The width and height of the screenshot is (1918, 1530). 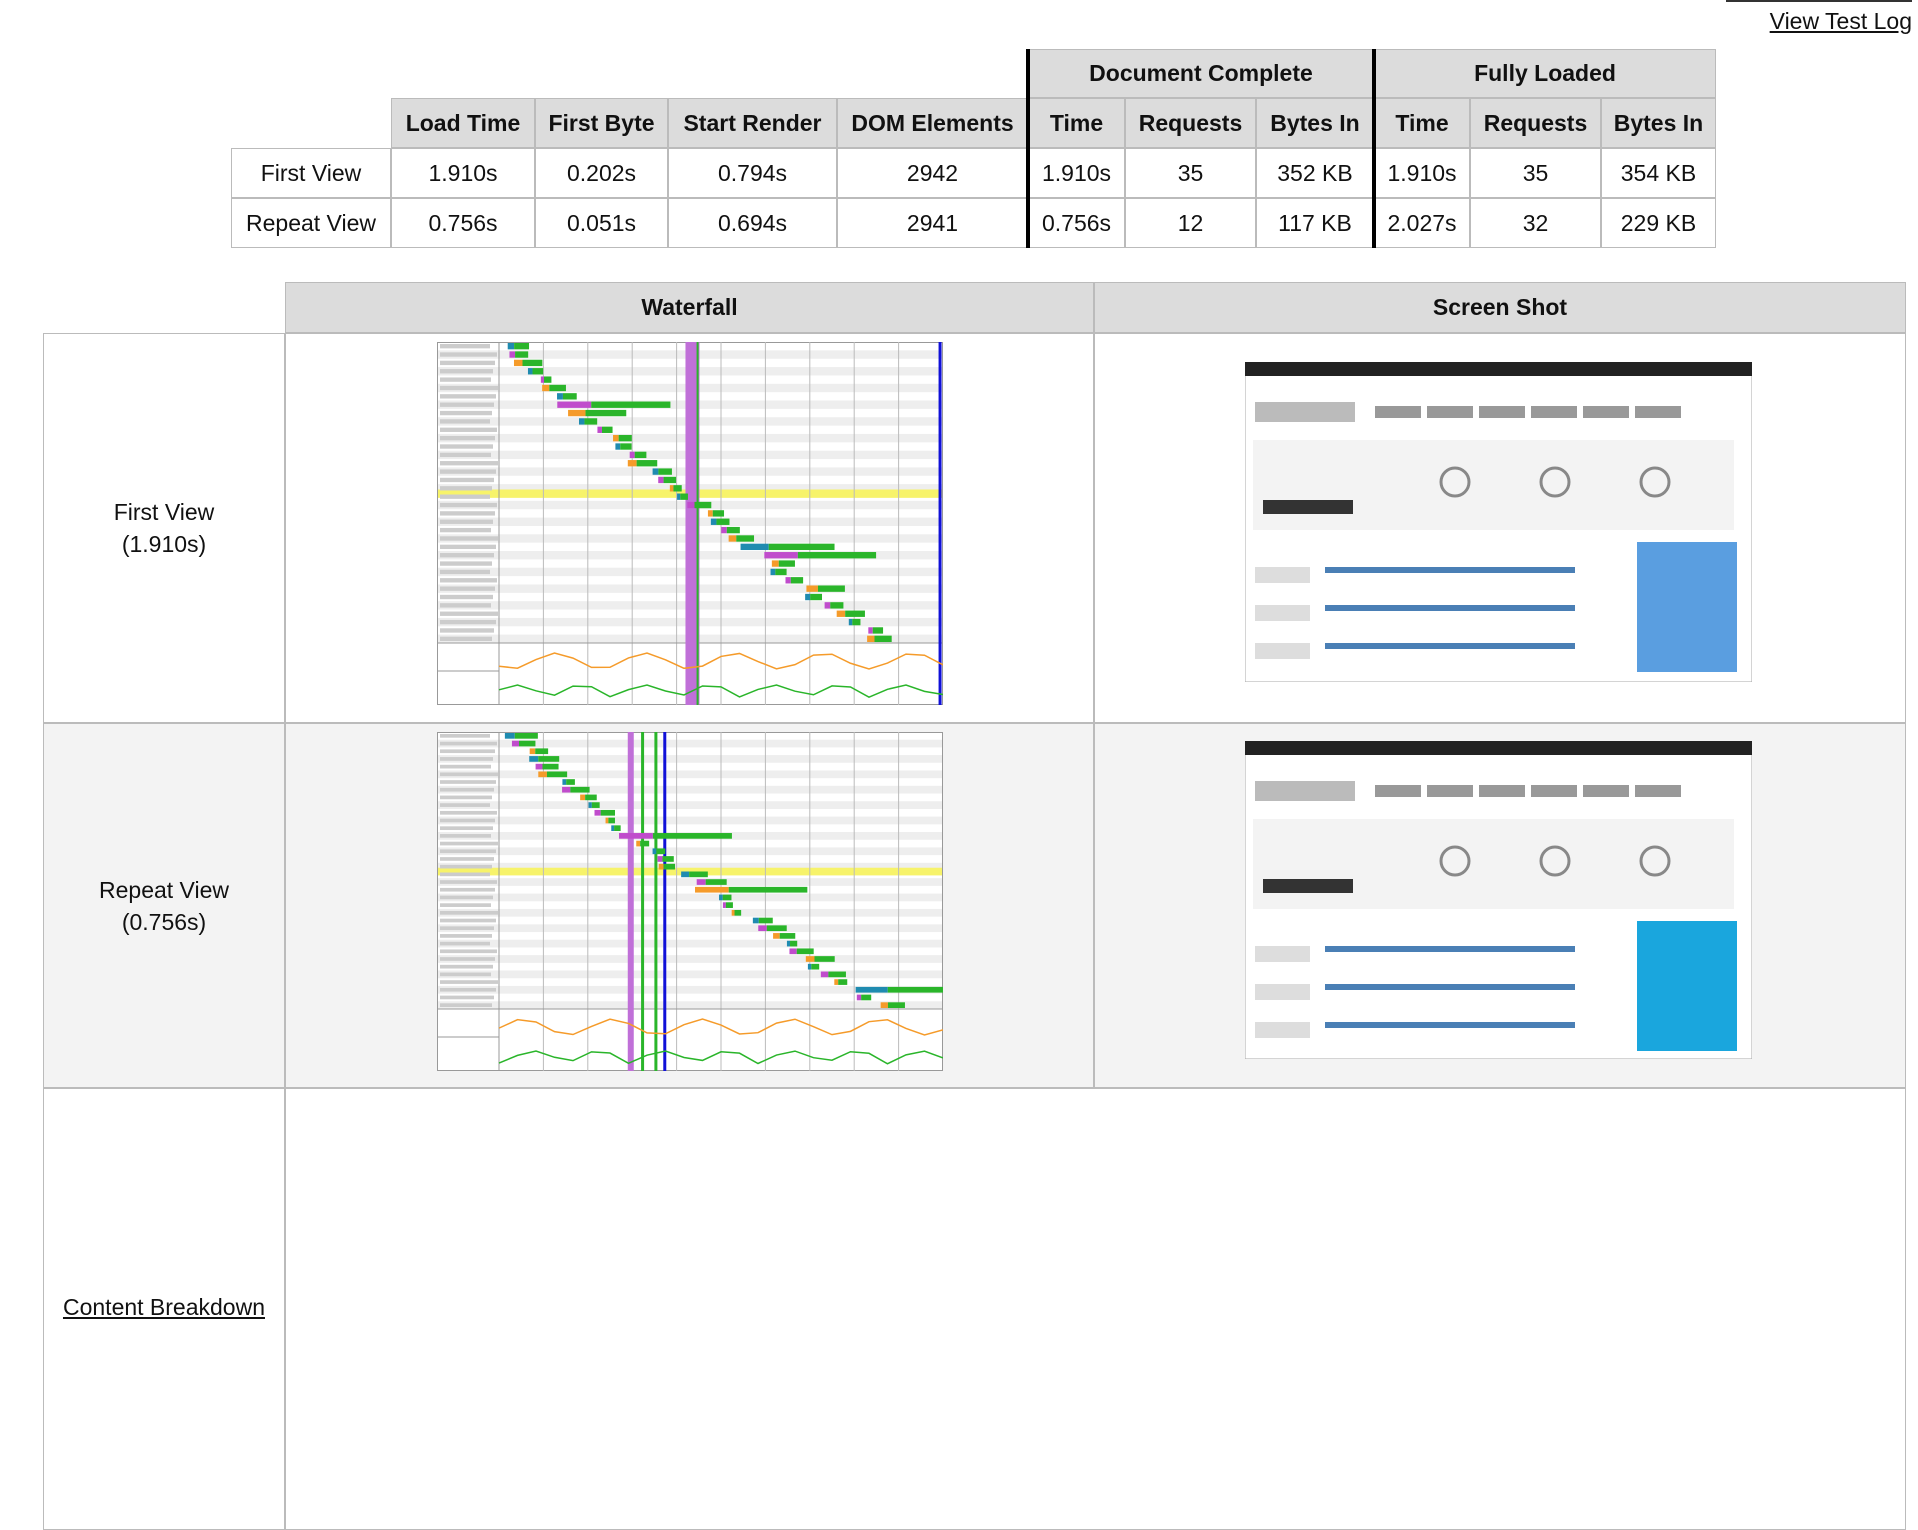 I want to click on table-cell: 2.027s, so click(x=1422, y=223).